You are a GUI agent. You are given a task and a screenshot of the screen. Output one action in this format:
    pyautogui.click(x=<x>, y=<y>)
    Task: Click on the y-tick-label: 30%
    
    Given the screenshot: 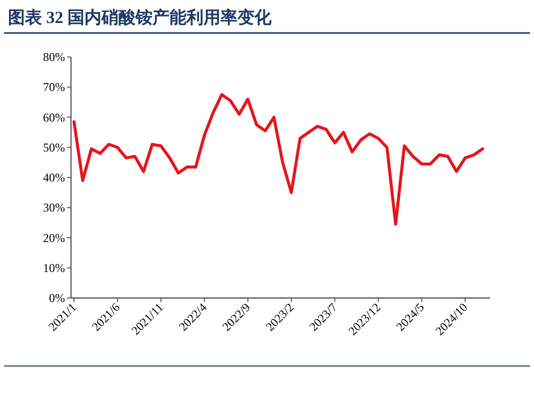 What is the action you would take?
    pyautogui.click(x=54, y=207)
    